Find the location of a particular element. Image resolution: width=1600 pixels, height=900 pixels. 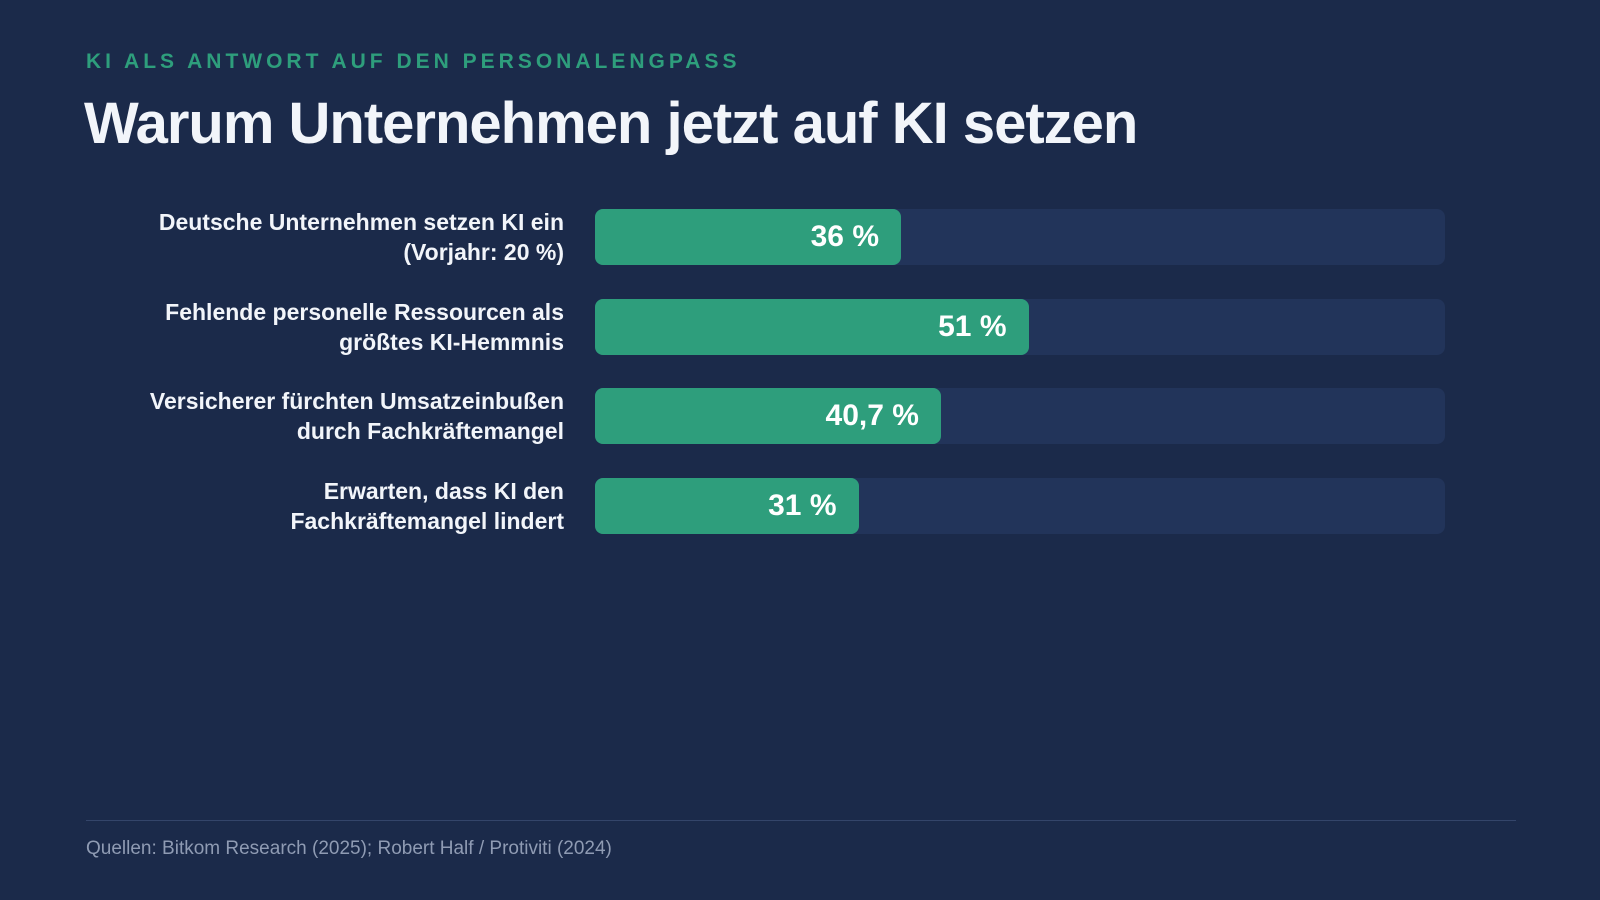

value-label: 40,7 % is located at coordinates (872, 415).